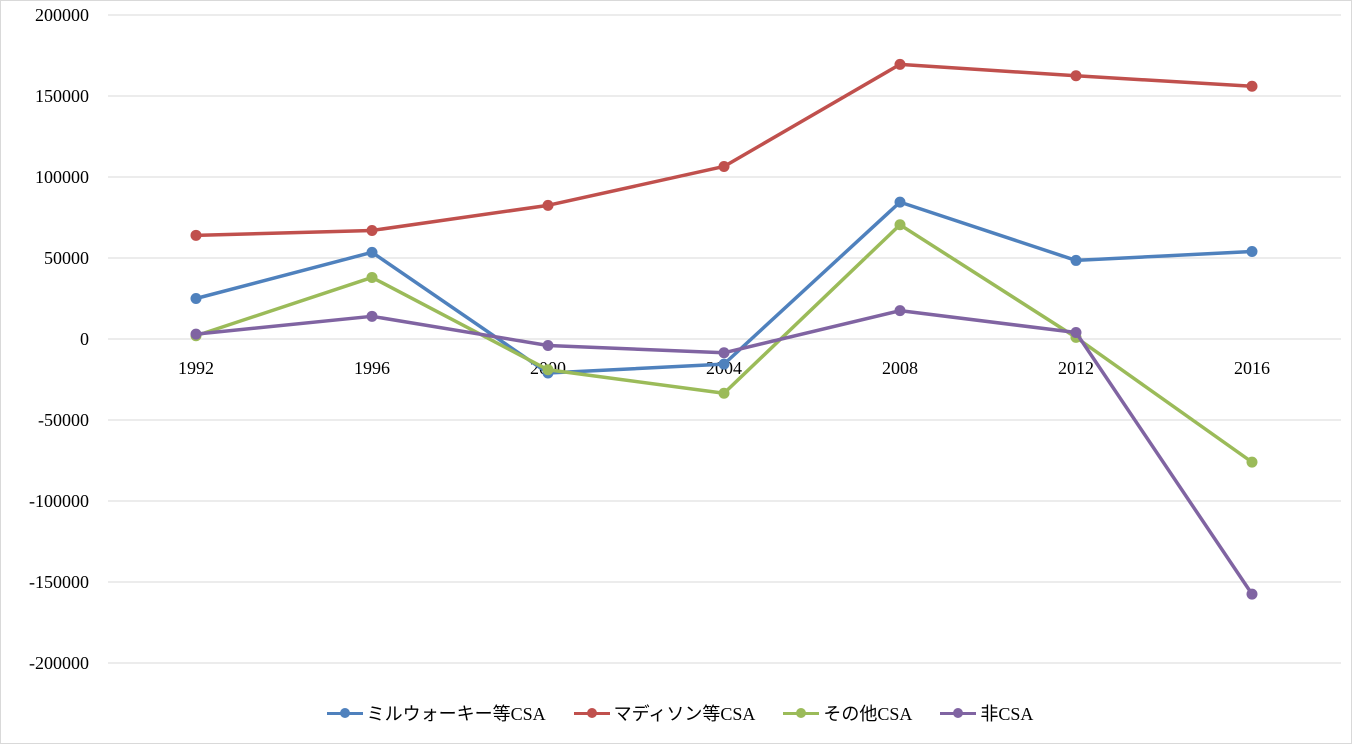  Describe the element at coordinates (868, 714) in the screenshot. I see `legend-label: その他CSA` at that location.